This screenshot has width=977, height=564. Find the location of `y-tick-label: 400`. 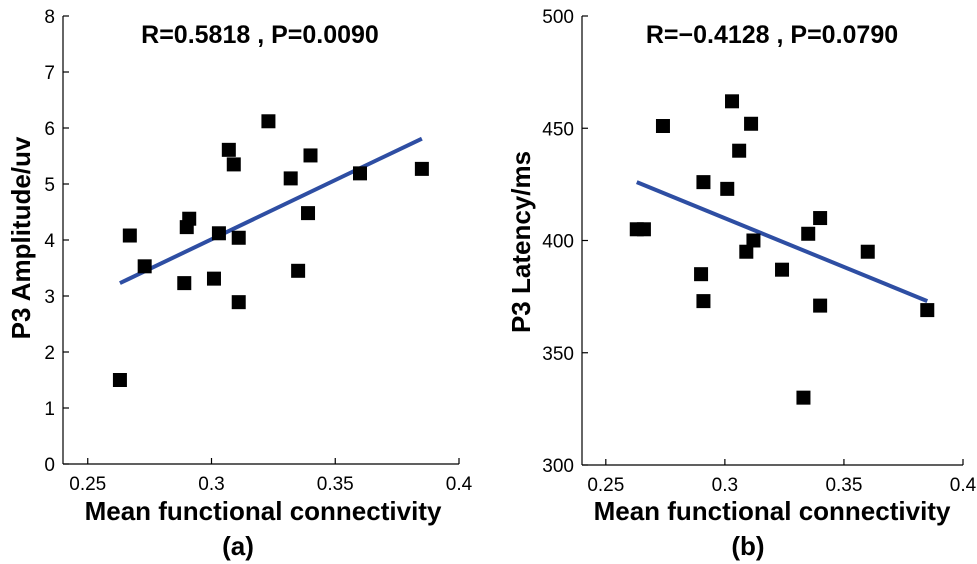

y-tick-label: 400 is located at coordinates (558, 242).